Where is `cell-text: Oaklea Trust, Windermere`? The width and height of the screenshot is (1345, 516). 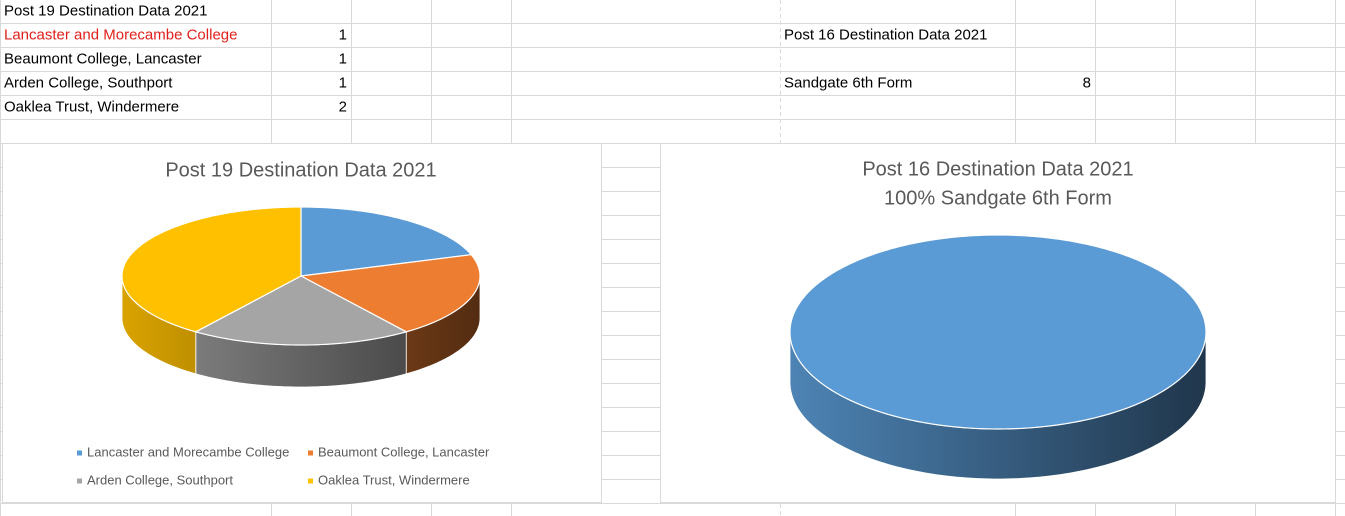
cell-text: Oaklea Trust, Windermere is located at coordinates (91, 106).